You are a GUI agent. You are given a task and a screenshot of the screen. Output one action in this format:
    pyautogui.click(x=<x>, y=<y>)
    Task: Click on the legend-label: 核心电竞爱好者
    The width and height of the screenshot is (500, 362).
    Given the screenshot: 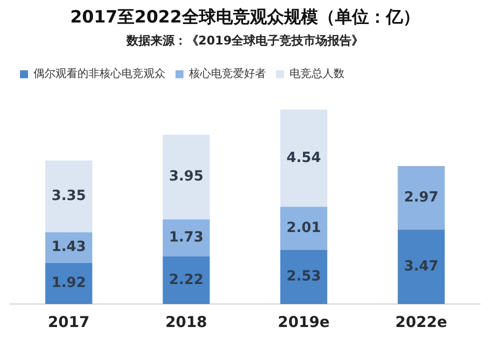 What is the action you would take?
    pyautogui.click(x=227, y=73)
    